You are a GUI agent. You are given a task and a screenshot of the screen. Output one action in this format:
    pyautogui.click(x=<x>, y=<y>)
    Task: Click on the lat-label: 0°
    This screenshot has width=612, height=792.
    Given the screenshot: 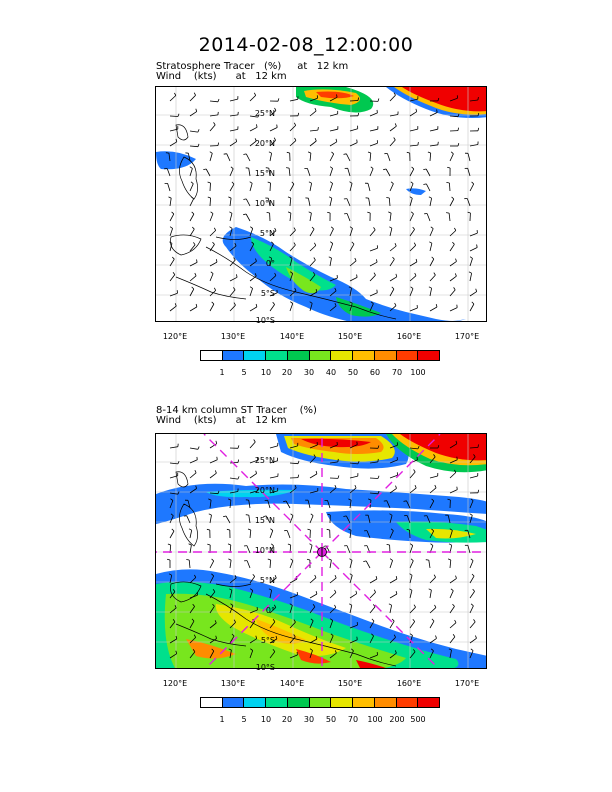 What is the action you would take?
    pyautogui.click(x=270, y=610)
    